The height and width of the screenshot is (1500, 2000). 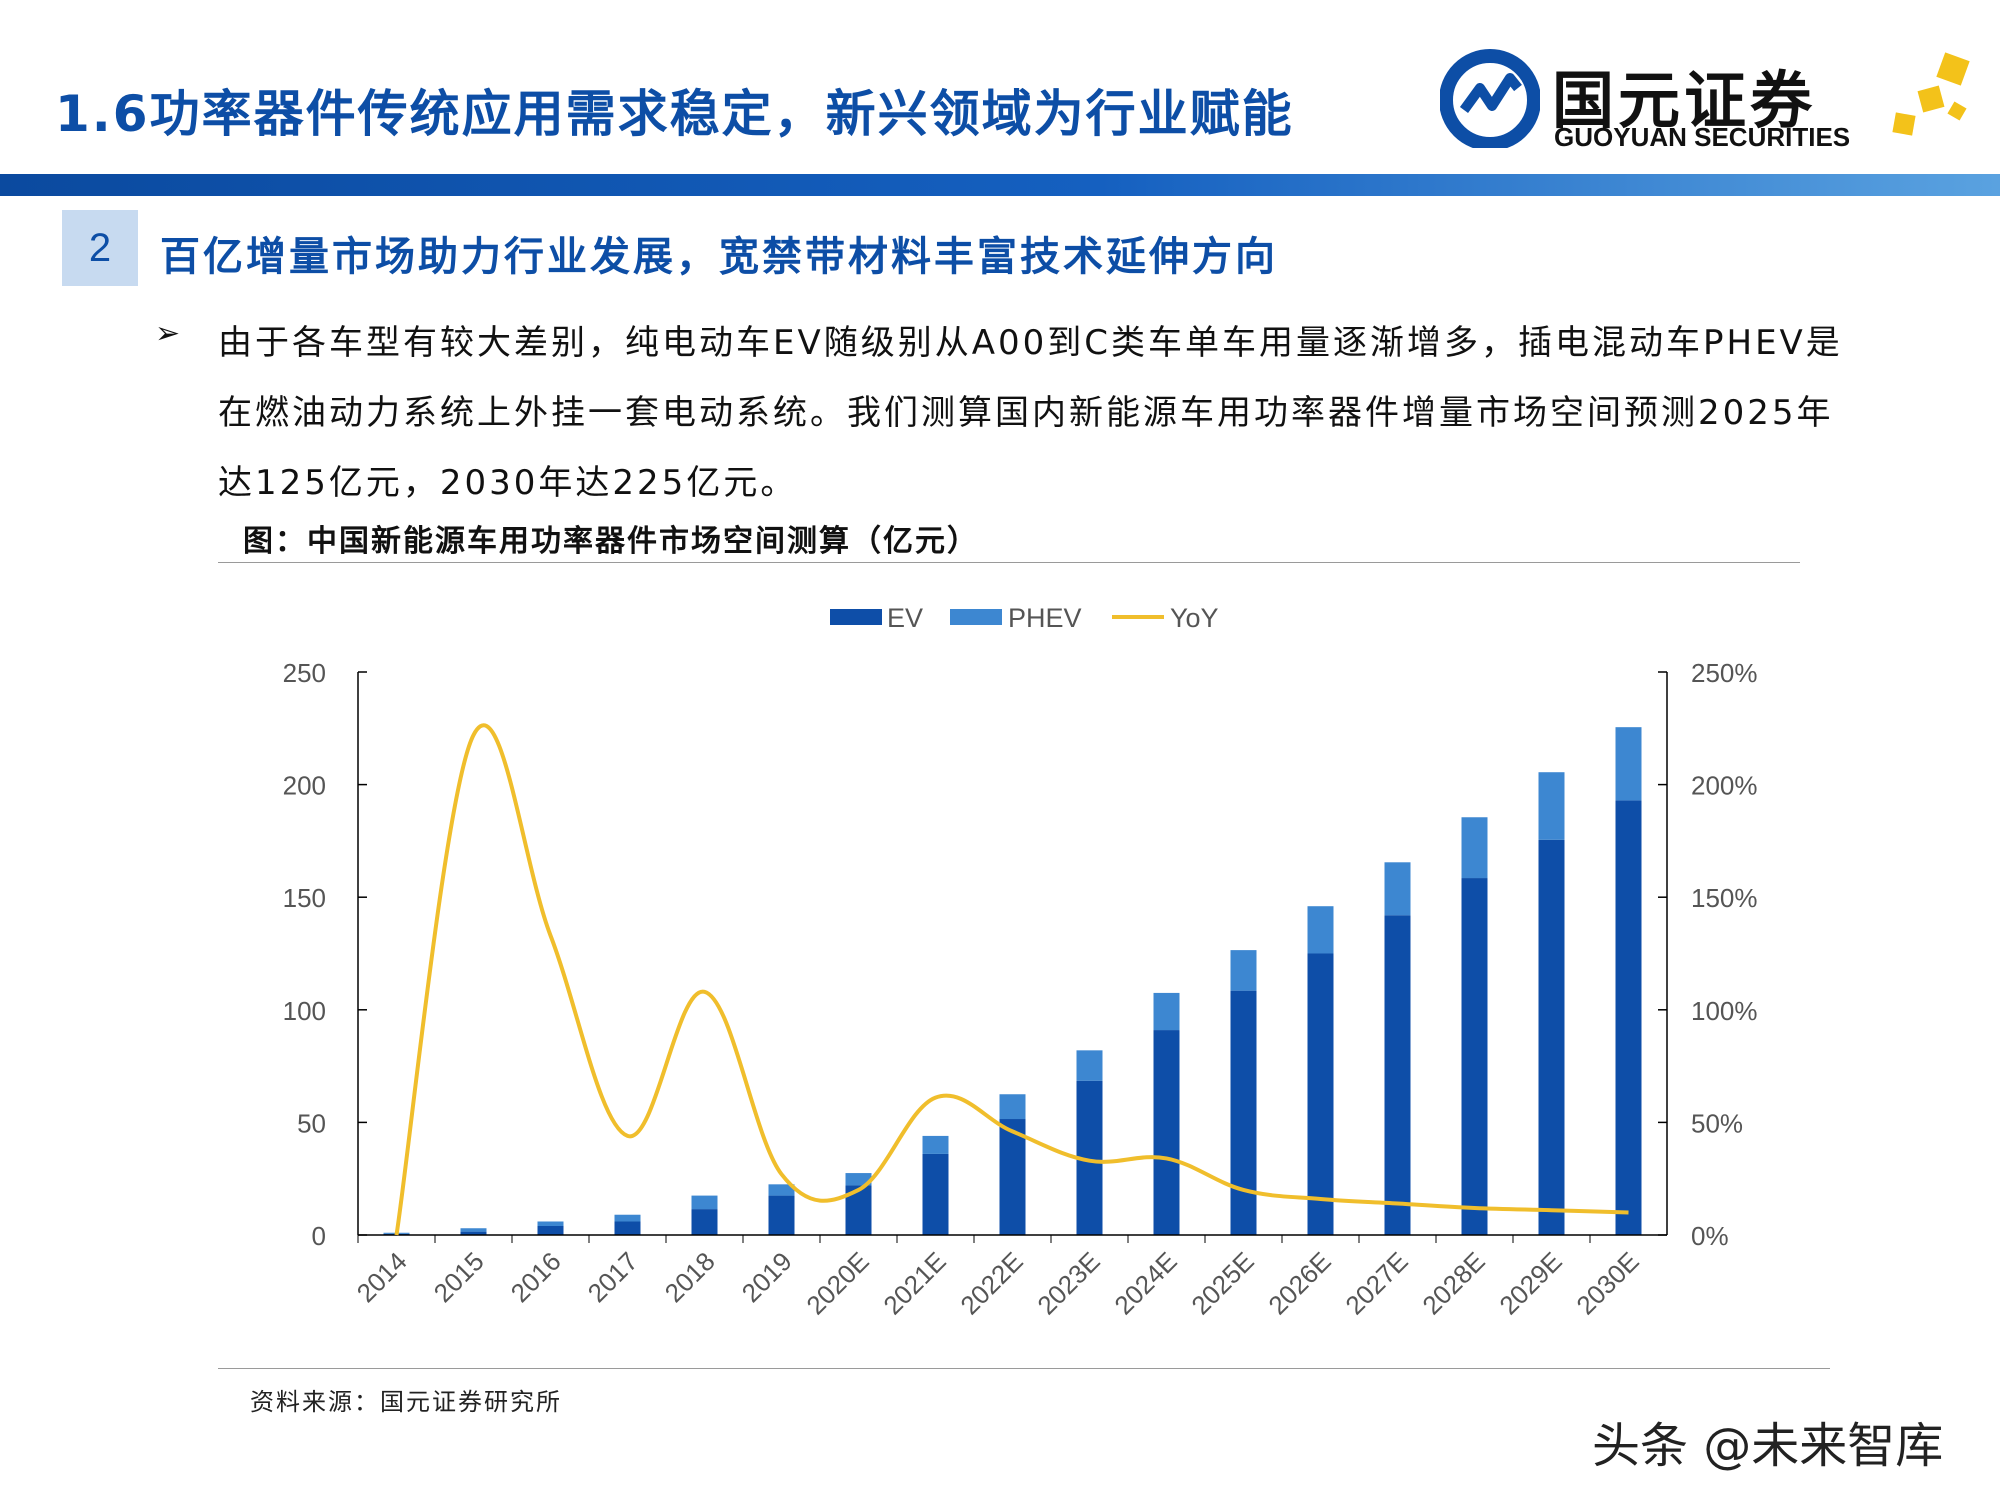 I want to click on chart-legend: EV PHEV YoY, so click(x=1024, y=618).